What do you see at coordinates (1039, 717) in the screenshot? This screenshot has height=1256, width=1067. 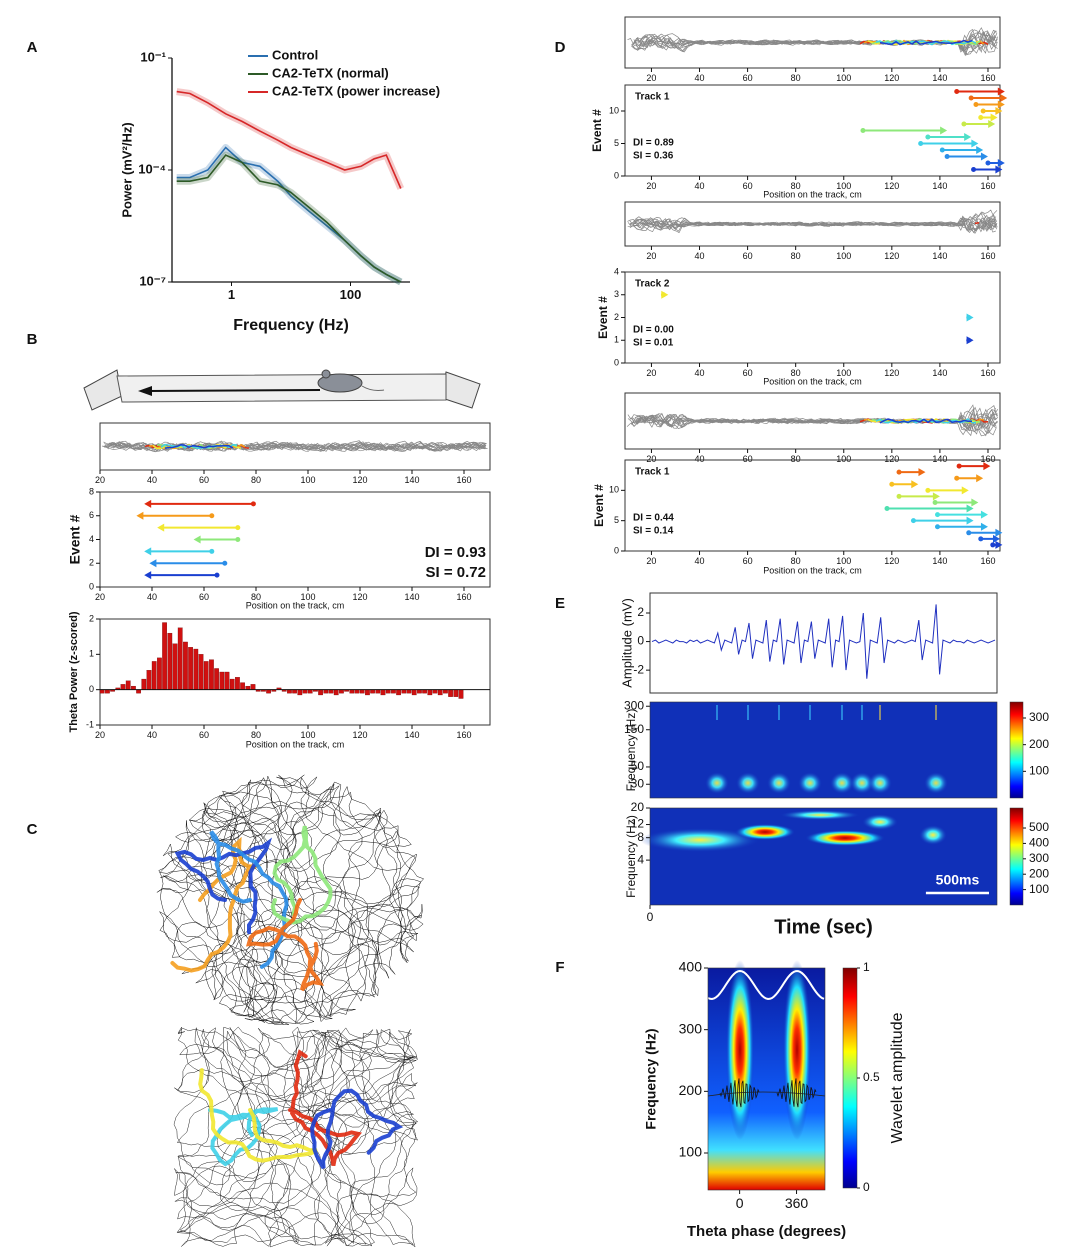 I see `colorbar-tick-label: 300` at bounding box center [1039, 717].